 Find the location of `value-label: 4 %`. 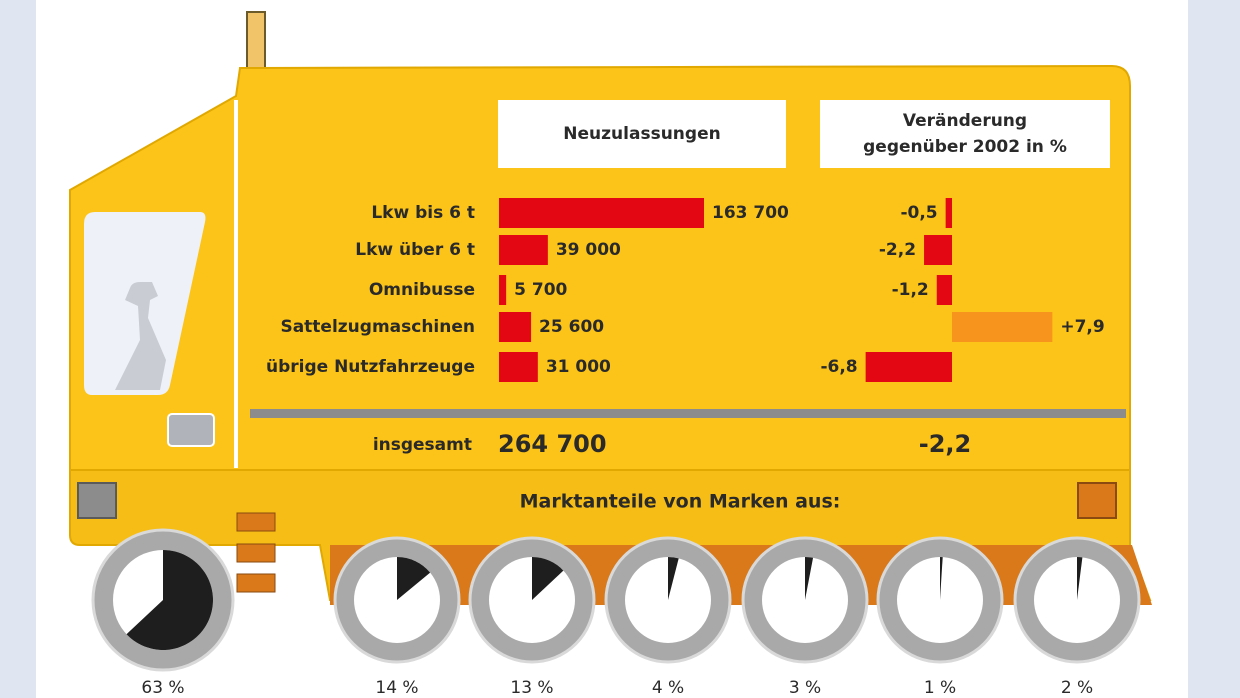

value-label: 4 % is located at coordinates (668, 688).